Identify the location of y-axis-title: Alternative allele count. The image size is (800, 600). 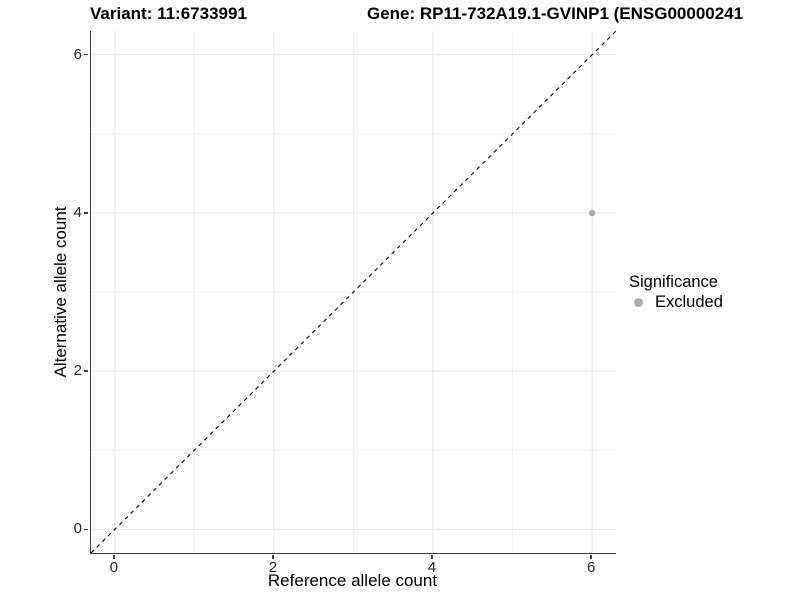
(60, 292).